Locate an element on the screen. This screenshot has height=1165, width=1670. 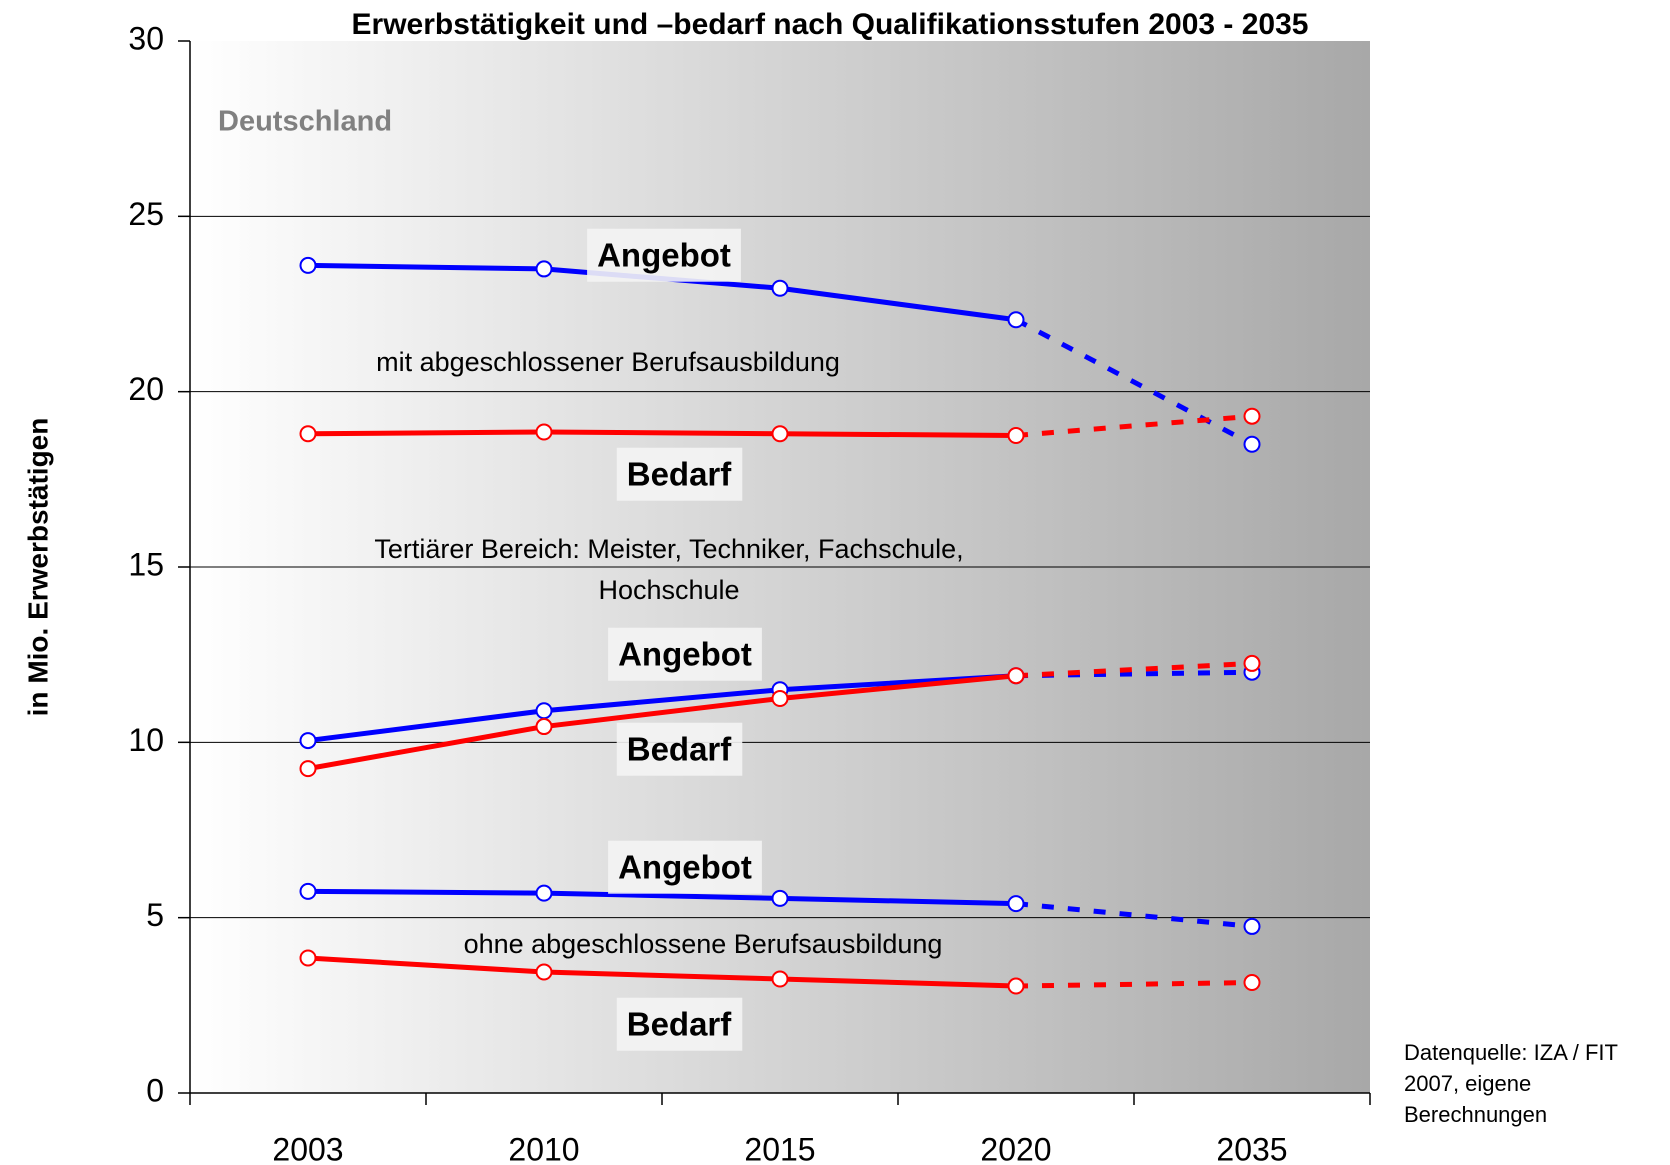
x-tick-label: 2035 is located at coordinates (1251, 1148).